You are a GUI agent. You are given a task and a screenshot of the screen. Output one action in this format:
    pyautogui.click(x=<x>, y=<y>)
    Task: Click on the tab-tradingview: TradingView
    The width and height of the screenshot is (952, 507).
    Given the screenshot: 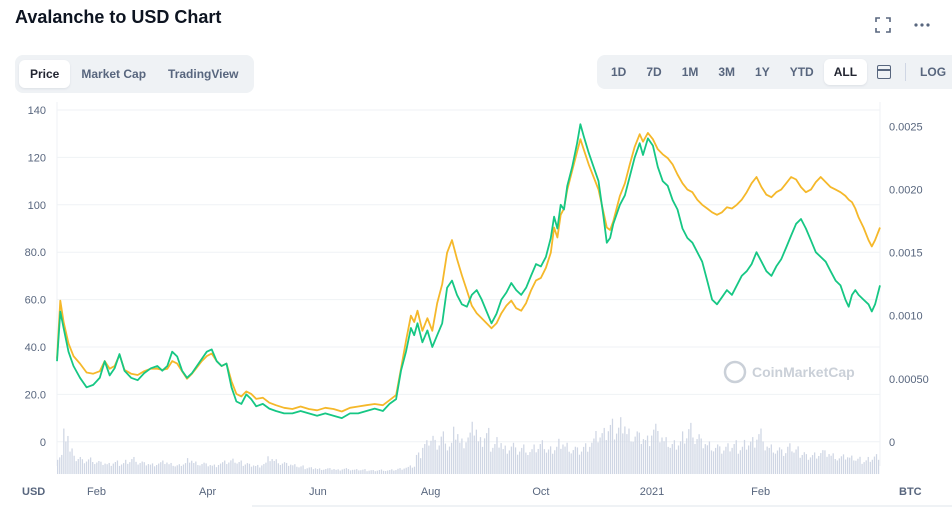 What is the action you would take?
    pyautogui.click(x=203, y=74)
    